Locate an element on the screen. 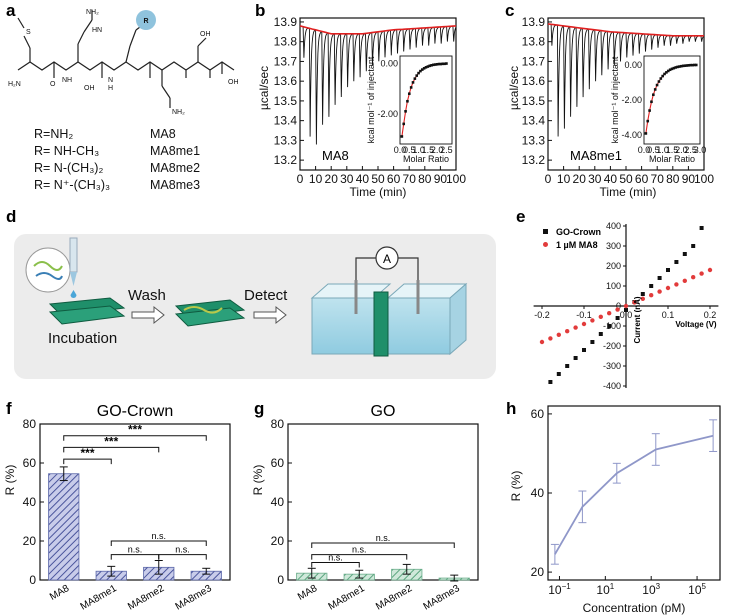 The image size is (752, 616). inset-x-tick-label: 2.0 is located at coordinates (437, 150).